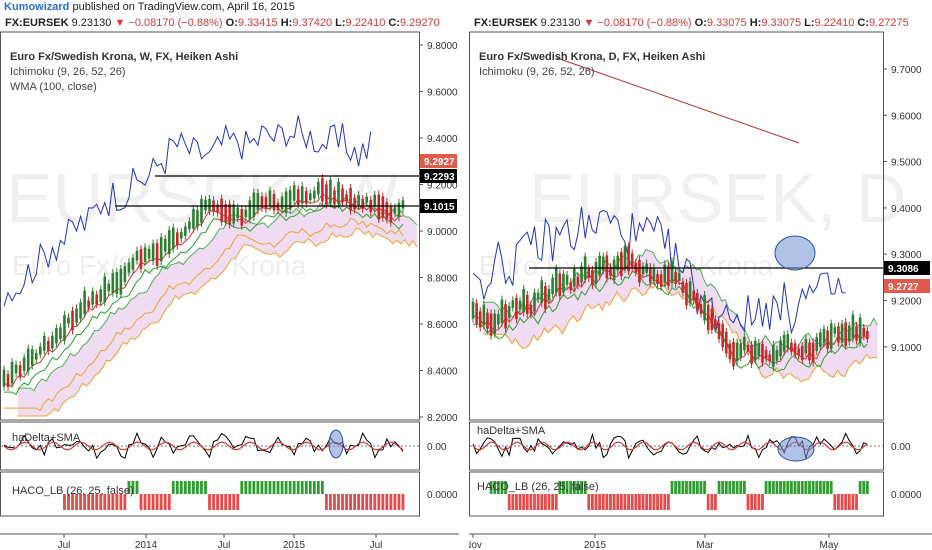  Describe the element at coordinates (224, 545) in the screenshot. I see `time-axis-label: Jul` at that location.